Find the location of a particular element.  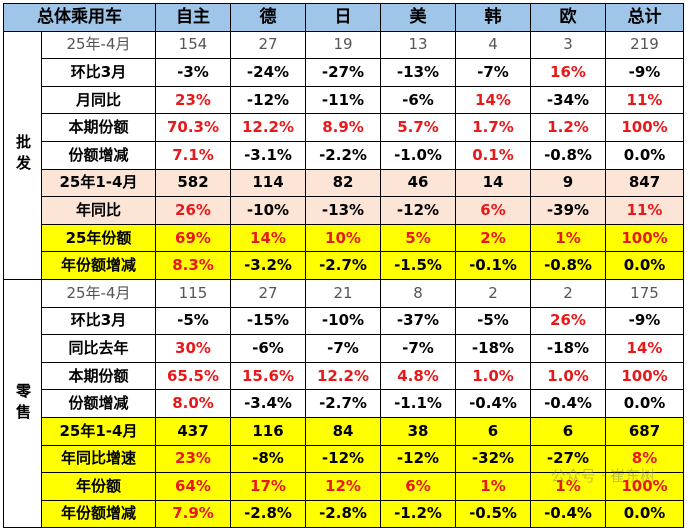

row-label: 年份额增减 is located at coordinates (98, 265).